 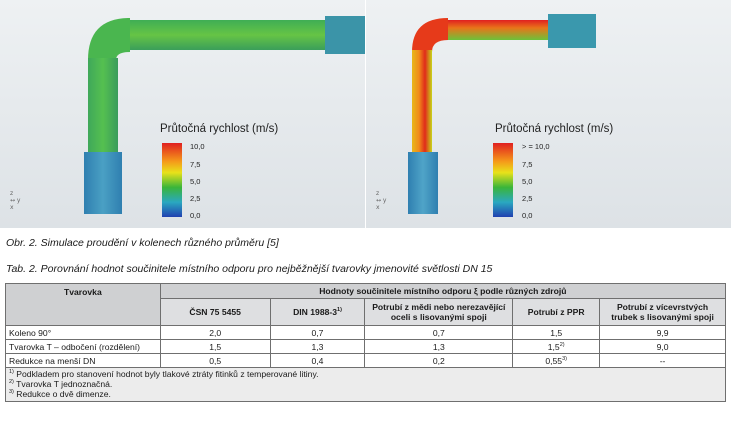 I want to click on header-fitting: Tvarovka, so click(x=83, y=304).